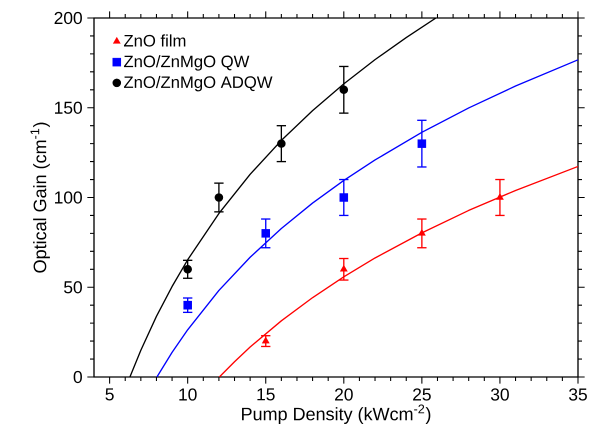  Describe the element at coordinates (73, 287) in the screenshot. I see `y-tick-label: 50` at that location.